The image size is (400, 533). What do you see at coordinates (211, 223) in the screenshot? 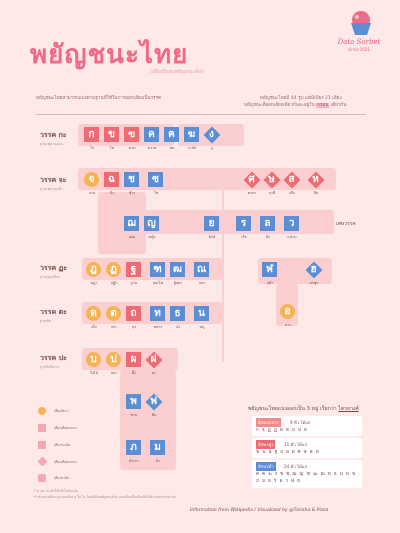
I see `letter-tile: ย` at bounding box center [211, 223].